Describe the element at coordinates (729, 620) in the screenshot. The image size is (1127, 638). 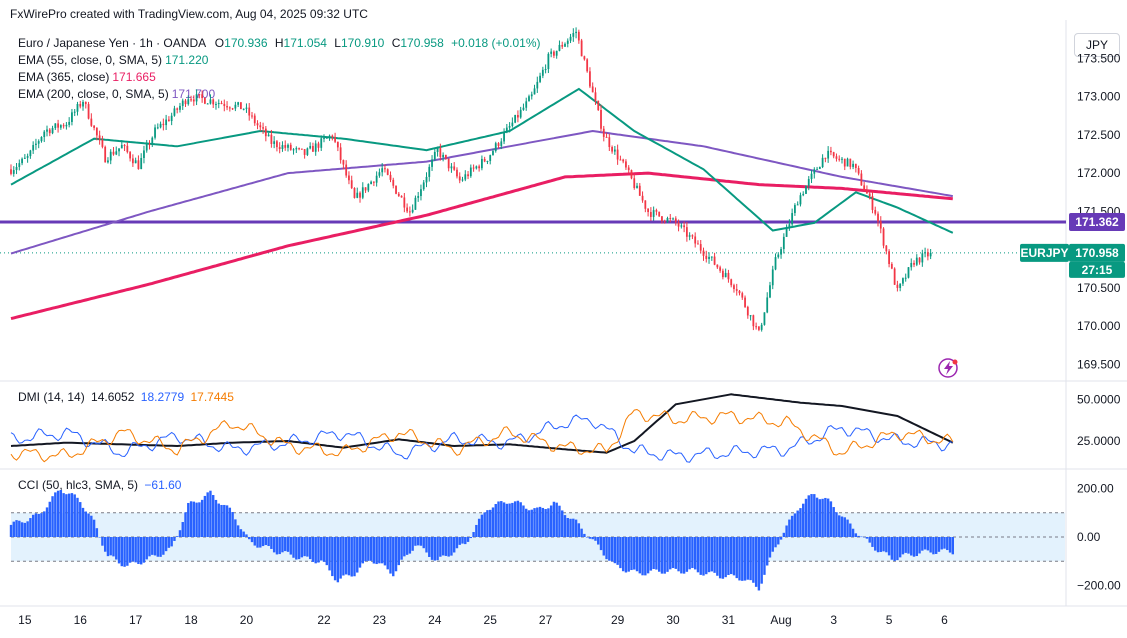
I see `time-tick-label: 31` at that location.